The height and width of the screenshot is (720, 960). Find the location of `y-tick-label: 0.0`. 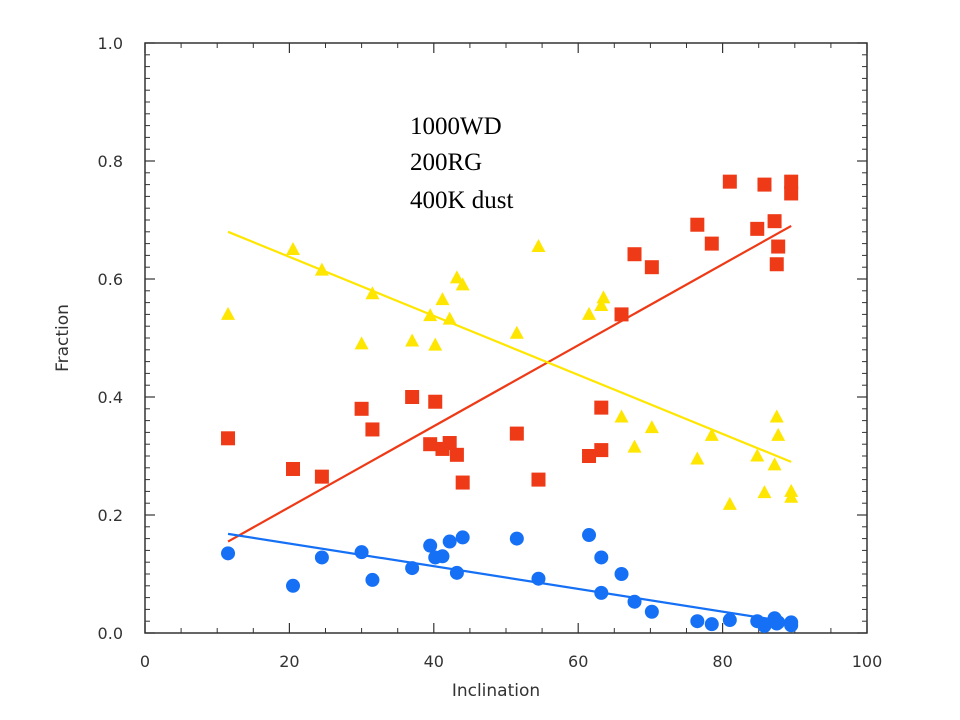

y-tick-label: 0.0 is located at coordinates (110, 633).